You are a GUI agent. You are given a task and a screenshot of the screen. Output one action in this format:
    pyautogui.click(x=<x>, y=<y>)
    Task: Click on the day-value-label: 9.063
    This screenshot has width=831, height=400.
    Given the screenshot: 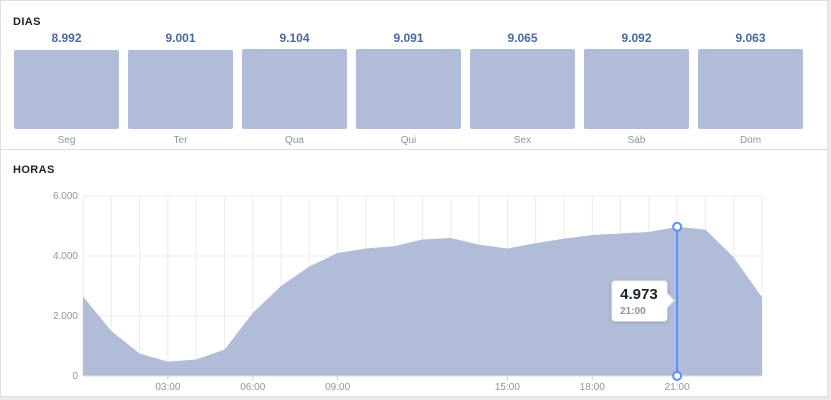 What is the action you would take?
    pyautogui.click(x=750, y=38)
    